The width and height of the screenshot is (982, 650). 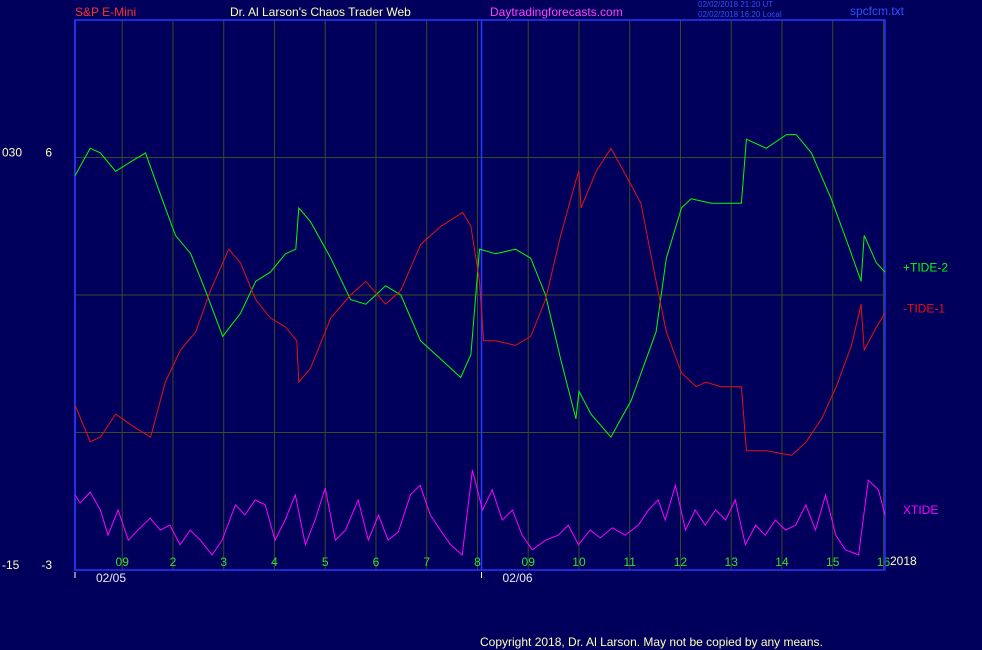 What do you see at coordinates (11, 565) in the screenshot?
I see `y-outer-tick-label: -15` at bounding box center [11, 565].